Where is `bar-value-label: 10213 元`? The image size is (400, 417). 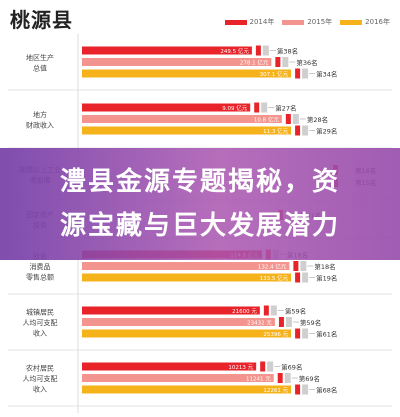
bar-value-label: 10213 元 is located at coordinates (240, 367).